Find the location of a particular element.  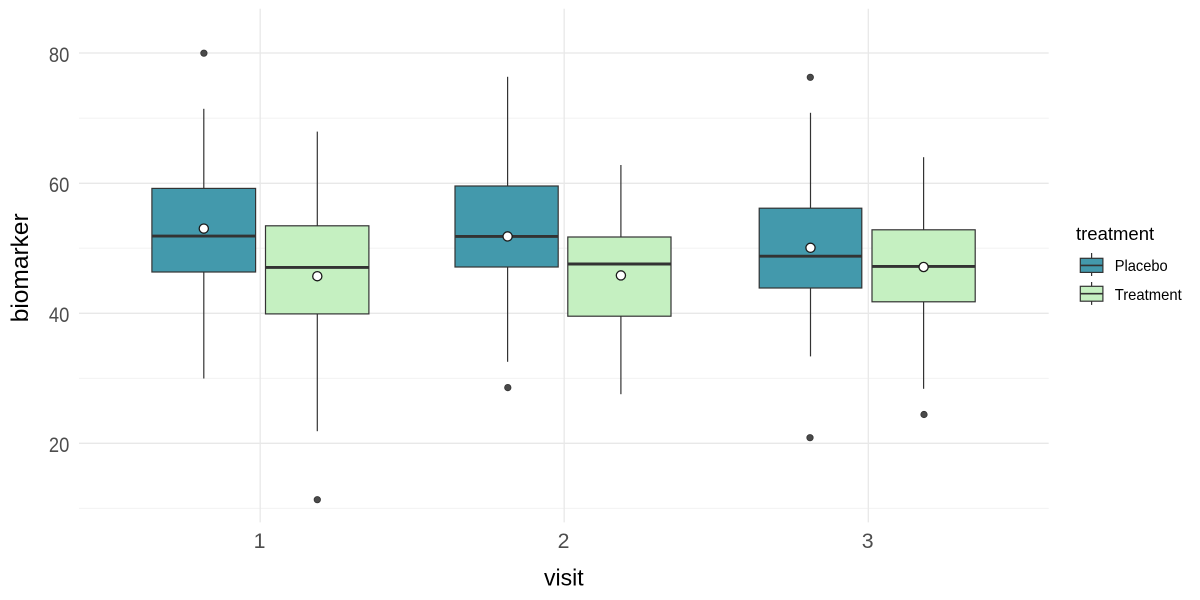

svg-text: 3 is located at coordinates (868, 541).